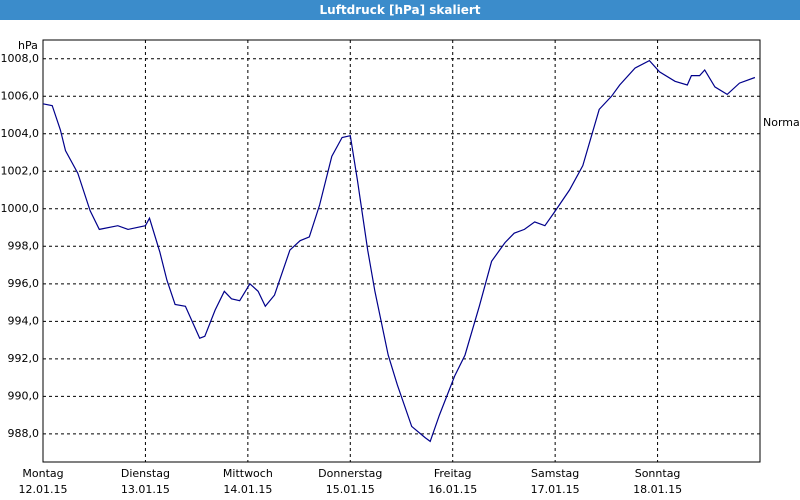 The image size is (800, 500). I want to click on x-tick-label: Freitag, so click(453, 473).